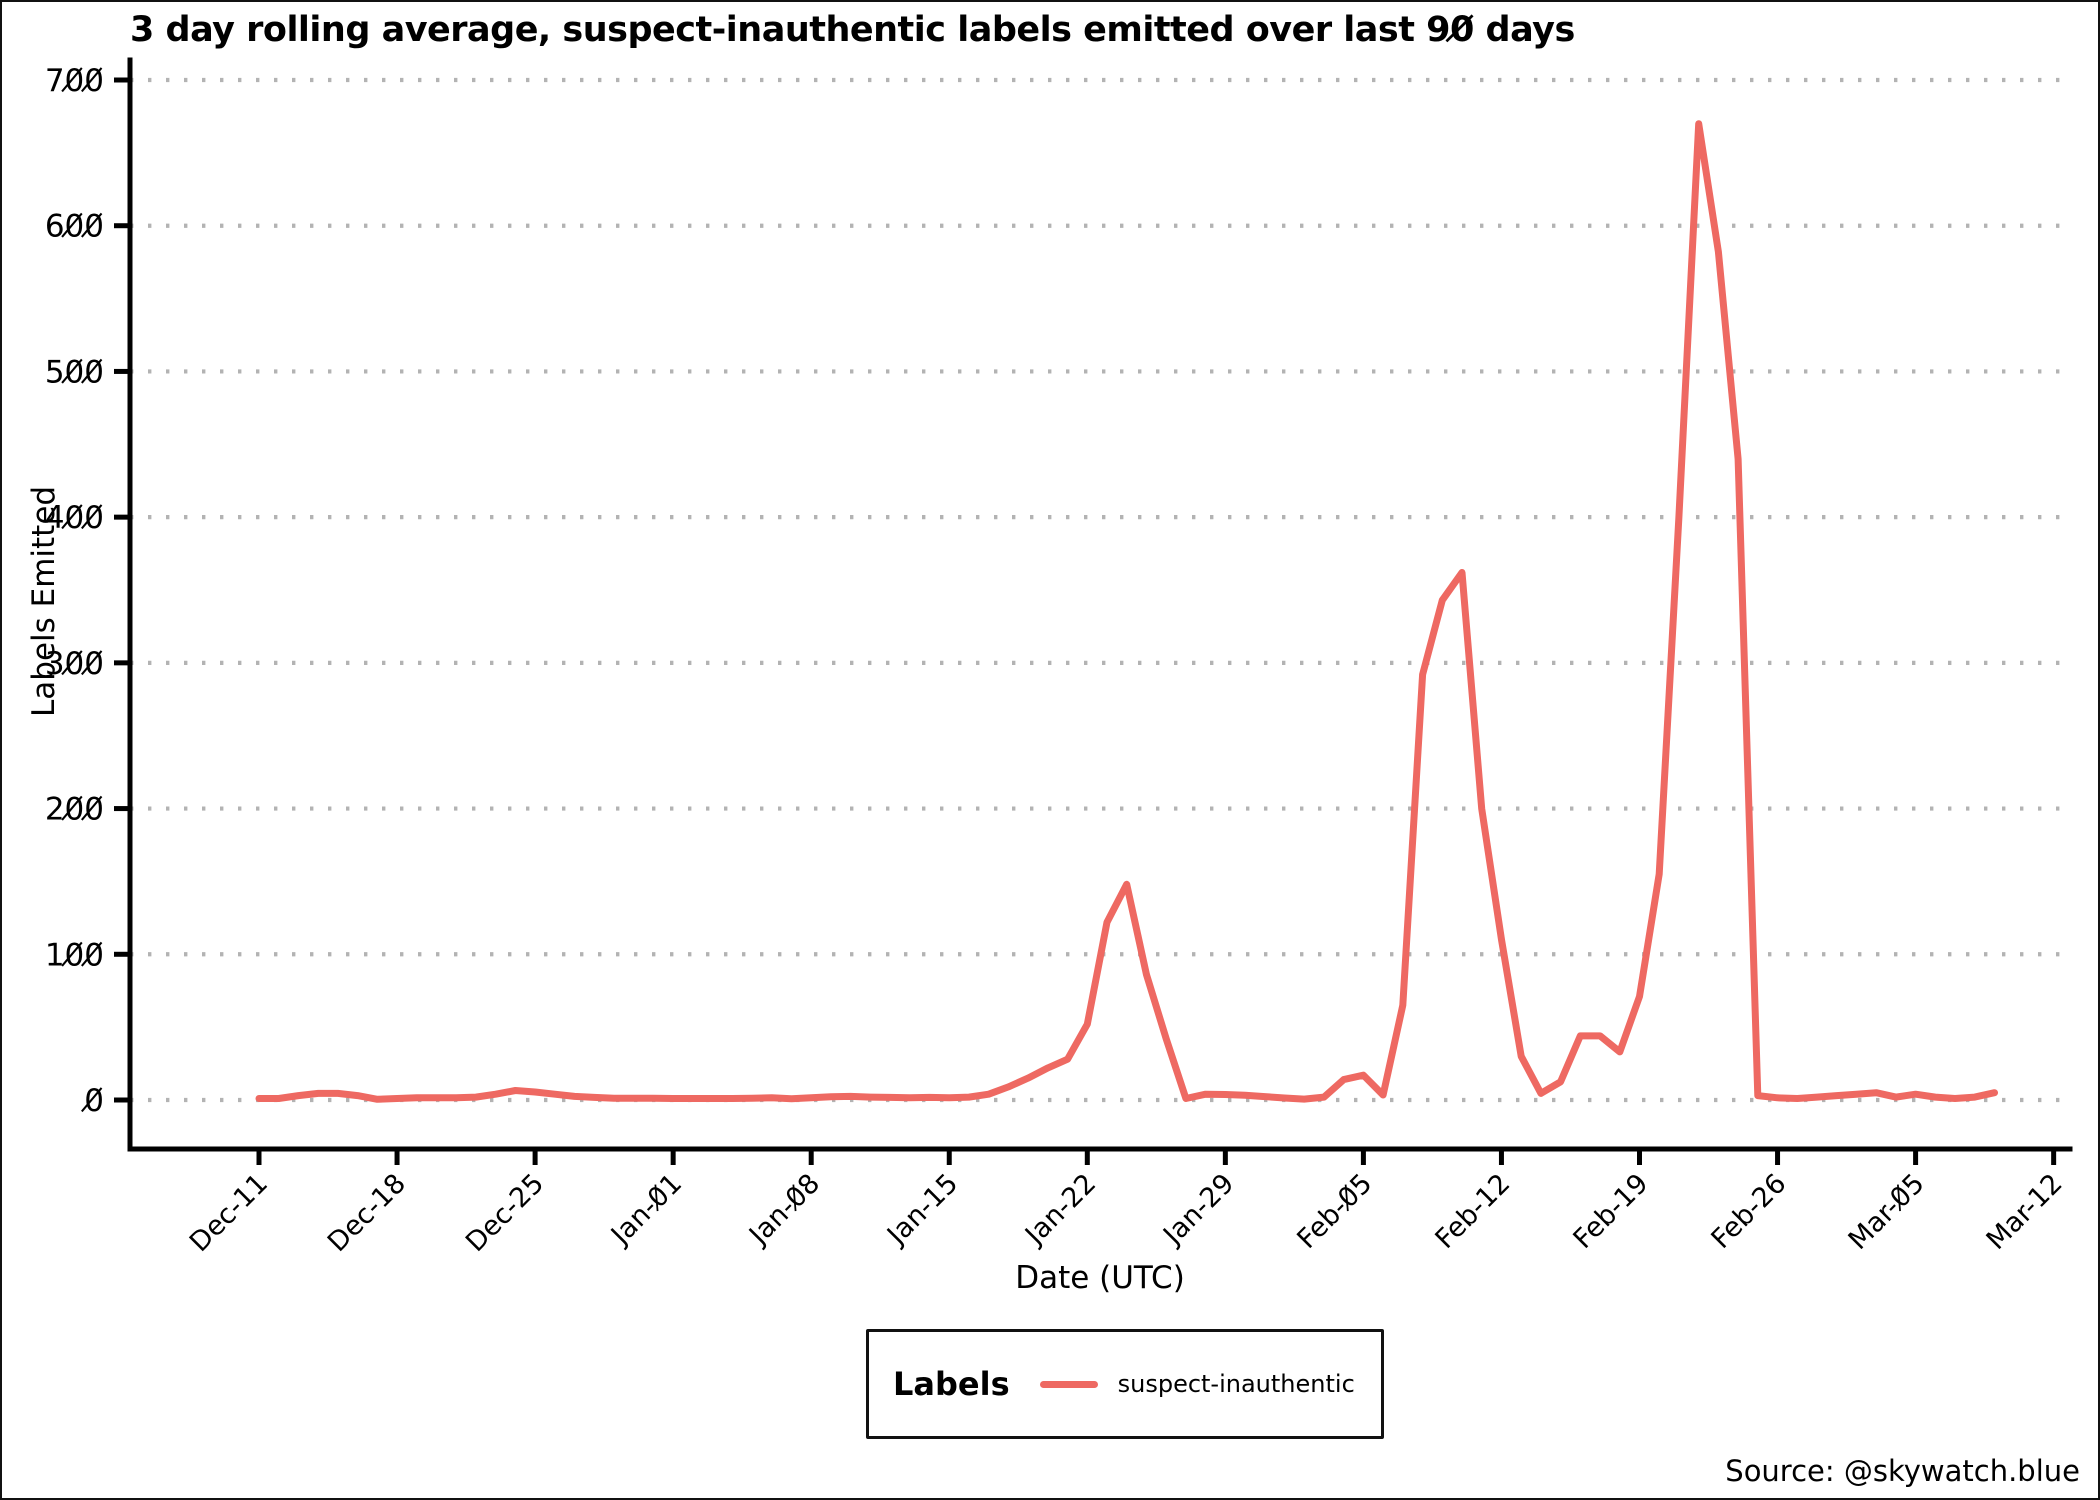 This screenshot has height=1500, width=2100. Describe the element at coordinates (74, 810) in the screenshot. I see `y-tick-label-200: 20̸0̸` at that location.